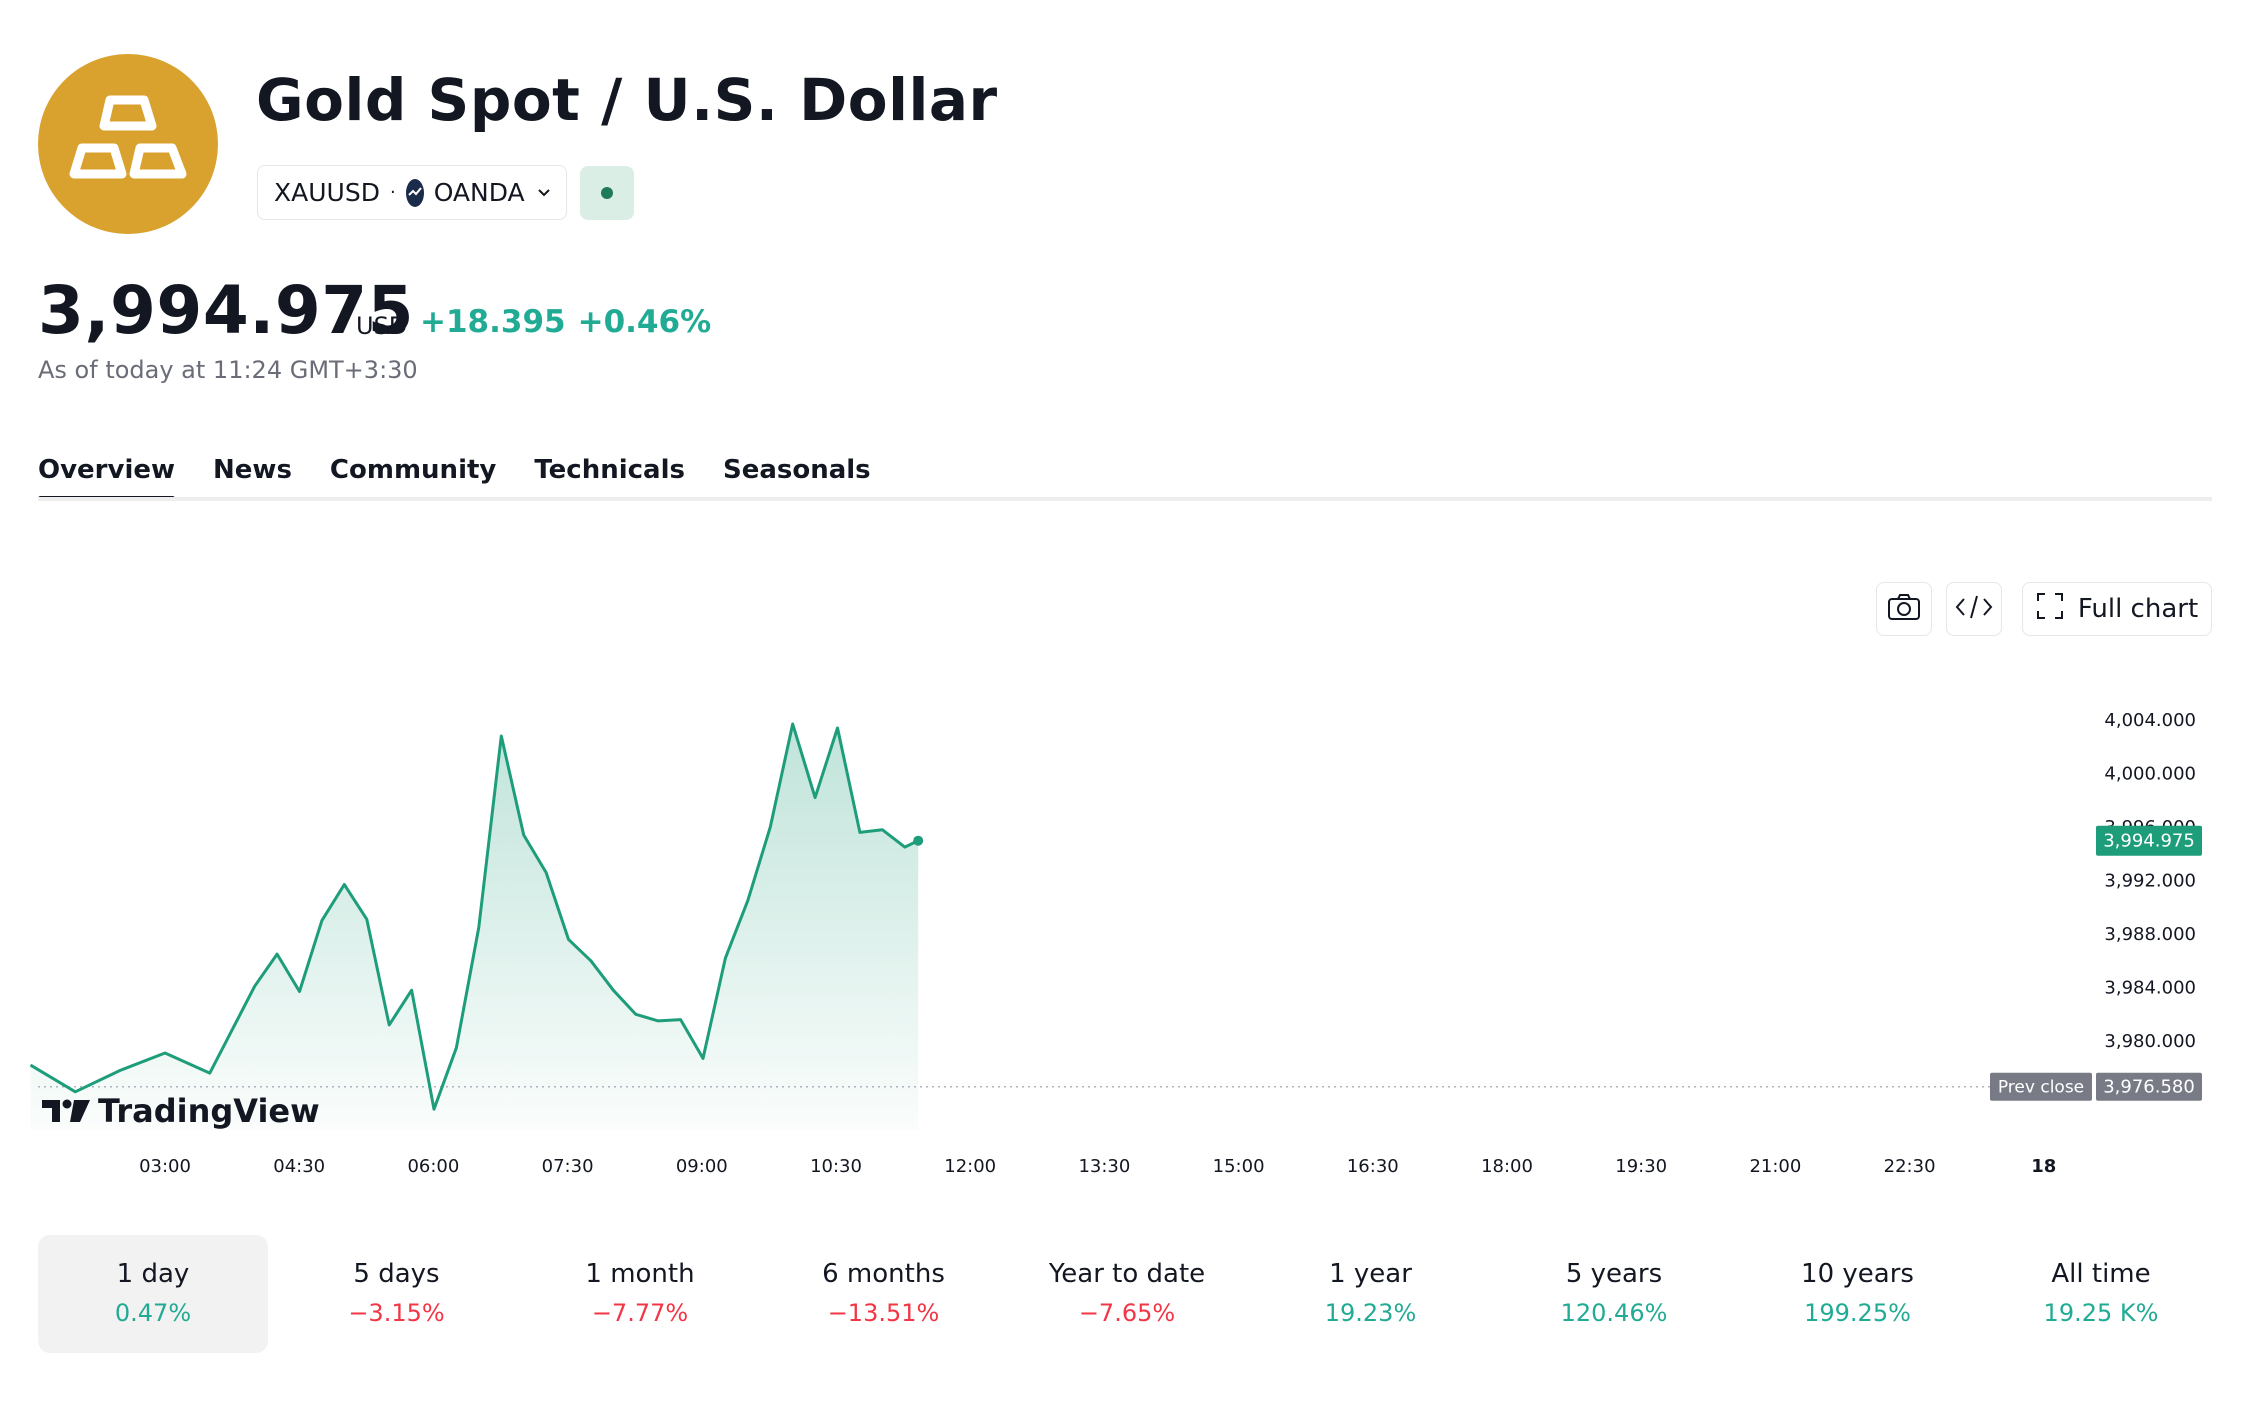 This screenshot has width=2248, height=1424. I want to click on period-button: 5 days −3.15%, so click(397, 1294).